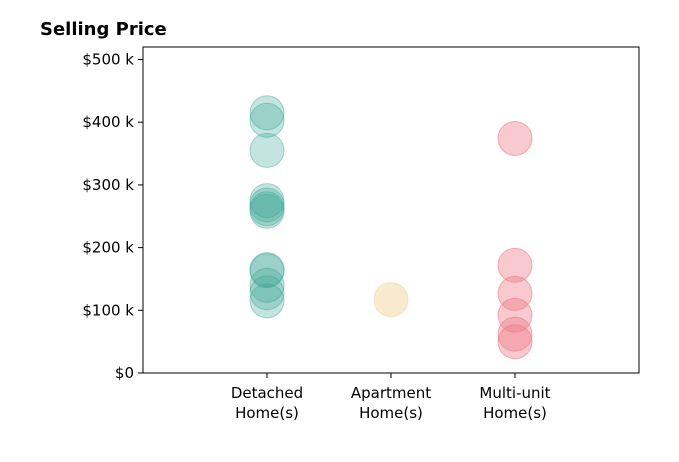 This screenshot has width=679, height=462. I want to click on x-tick-label-0-1: Home(s), so click(267, 413).